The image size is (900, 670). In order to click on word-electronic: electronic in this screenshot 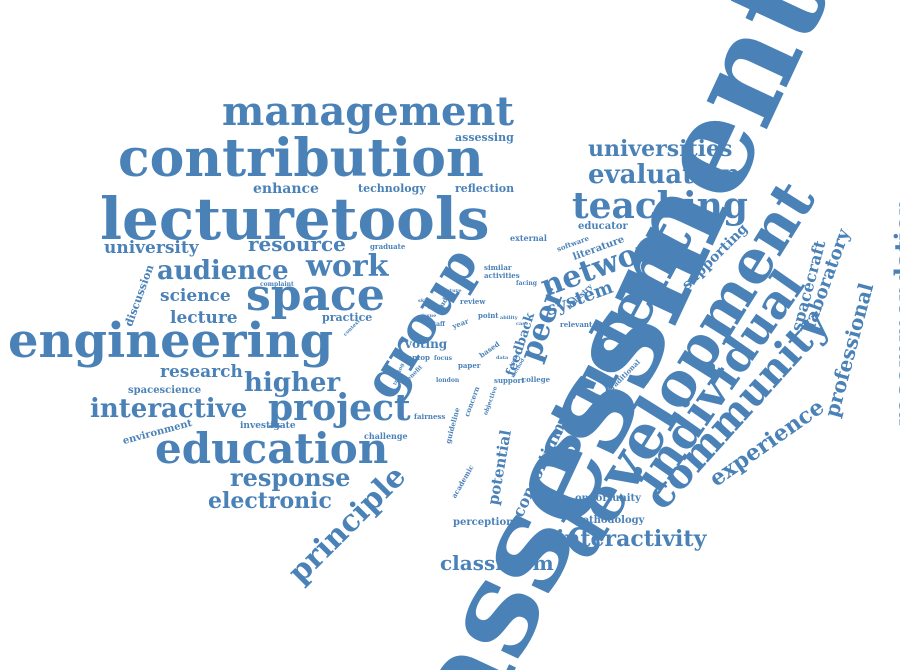, I will do `click(270, 501)`.